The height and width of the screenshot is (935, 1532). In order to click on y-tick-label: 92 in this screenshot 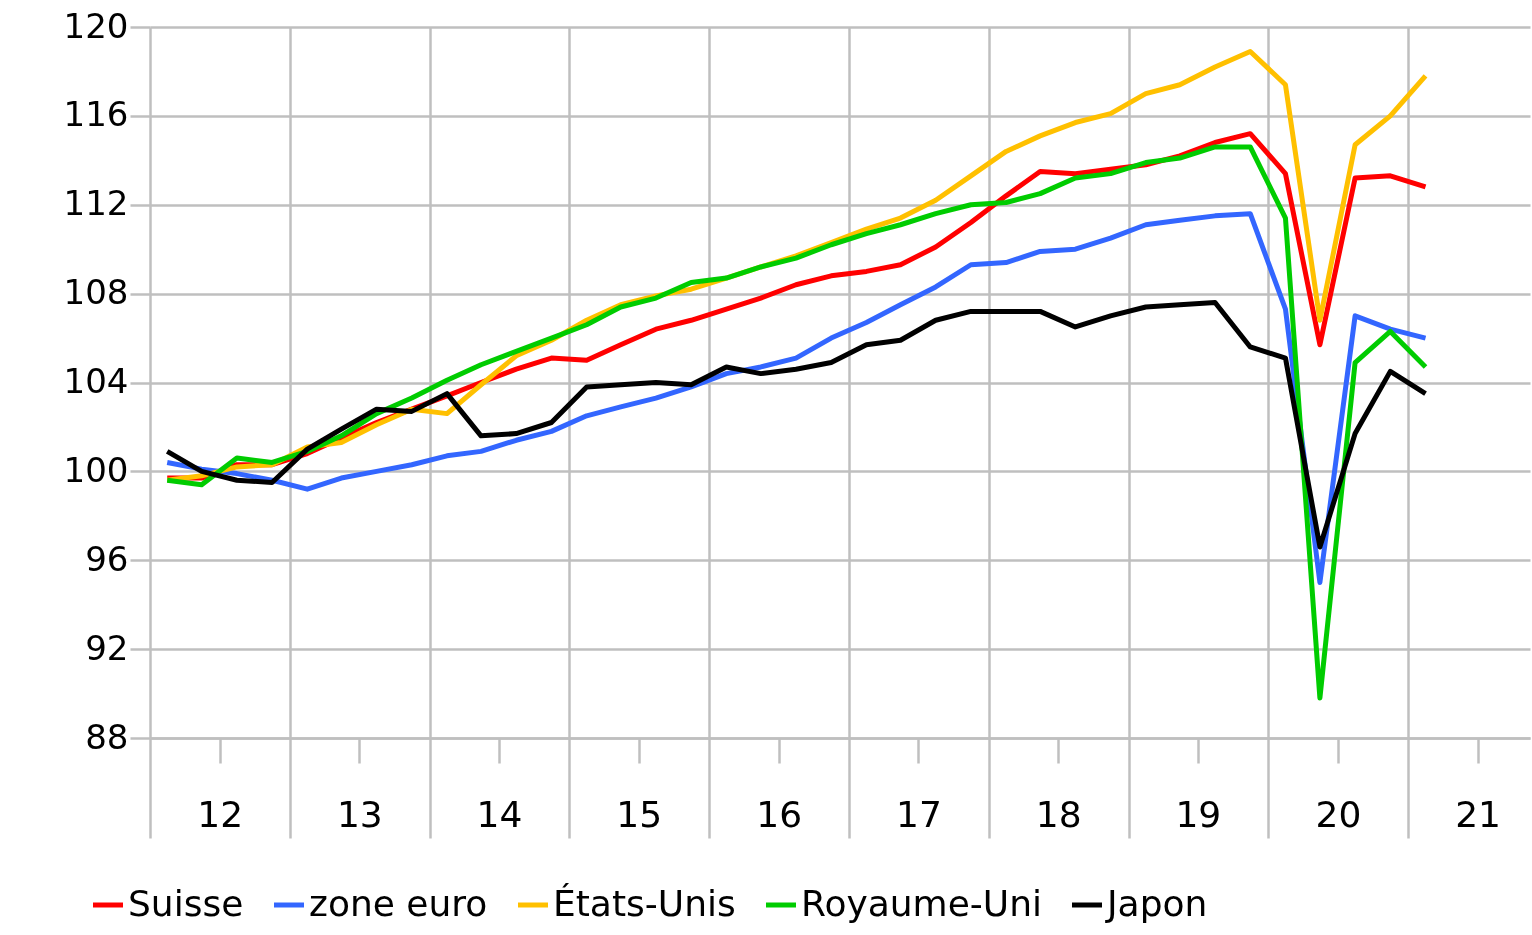, I will do `click(107, 647)`.